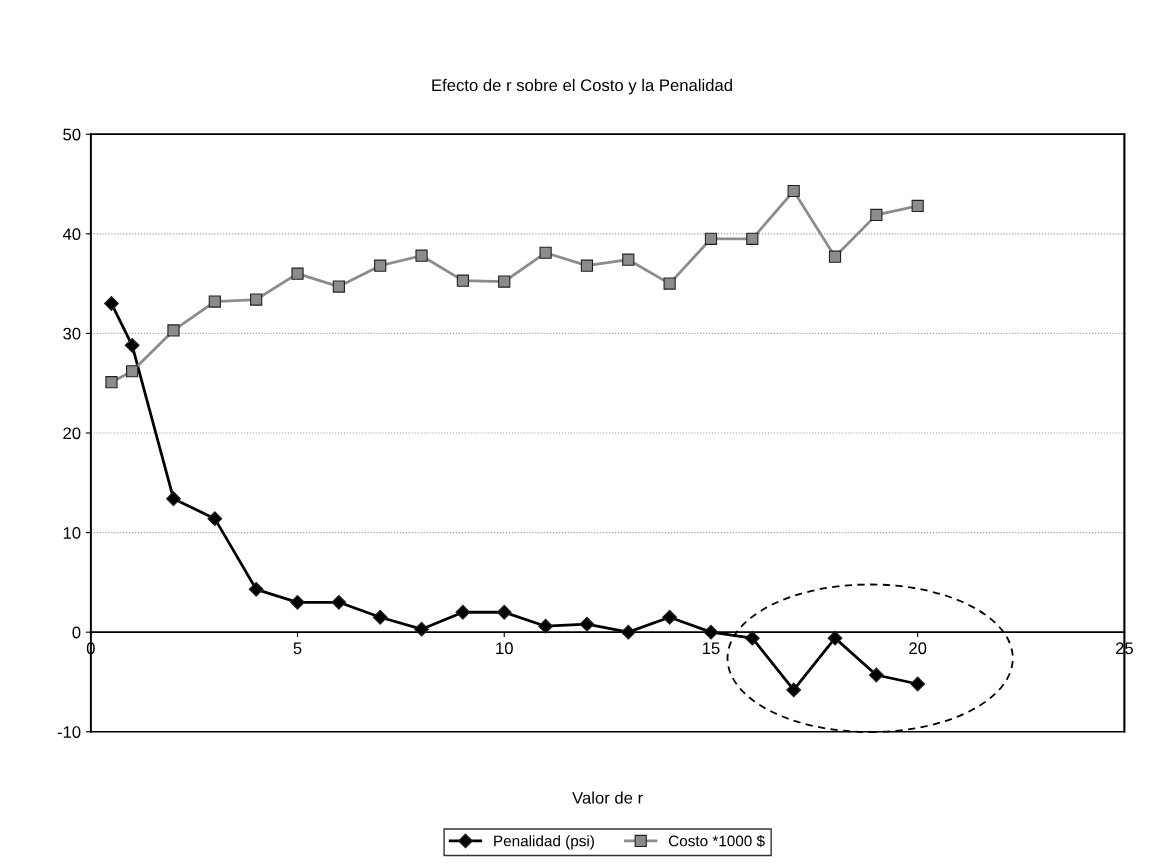  I want to click on y-tick-label: -10, so click(69, 732).